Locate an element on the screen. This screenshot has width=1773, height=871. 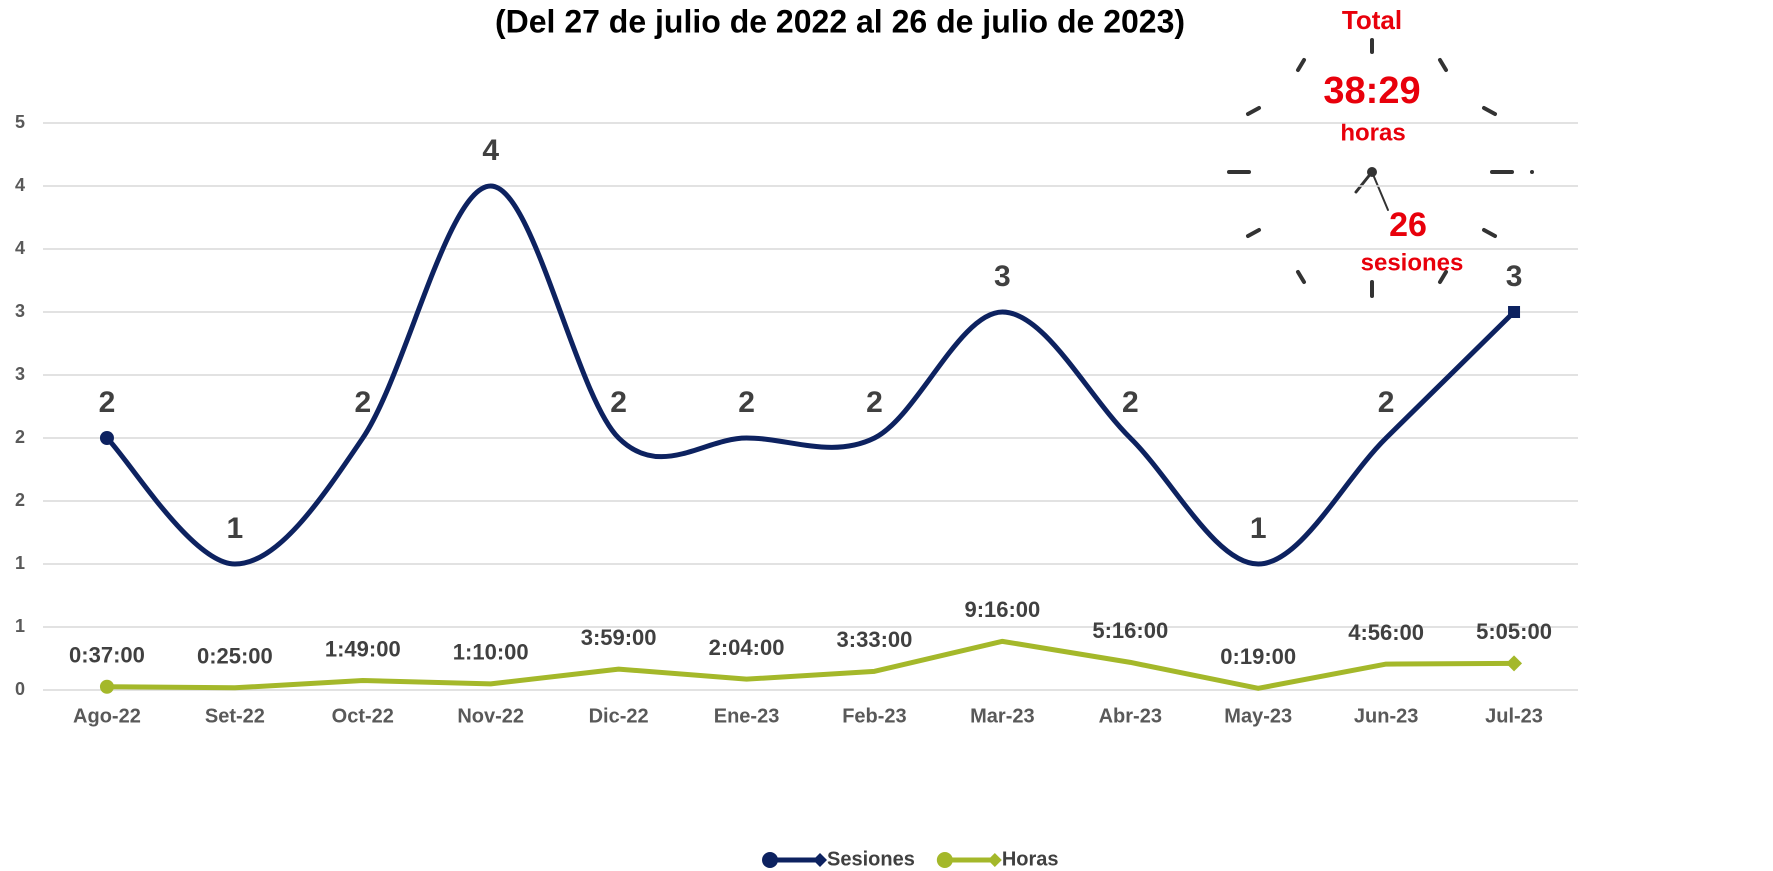
data-label: 5:16:00 is located at coordinates (1130, 630).